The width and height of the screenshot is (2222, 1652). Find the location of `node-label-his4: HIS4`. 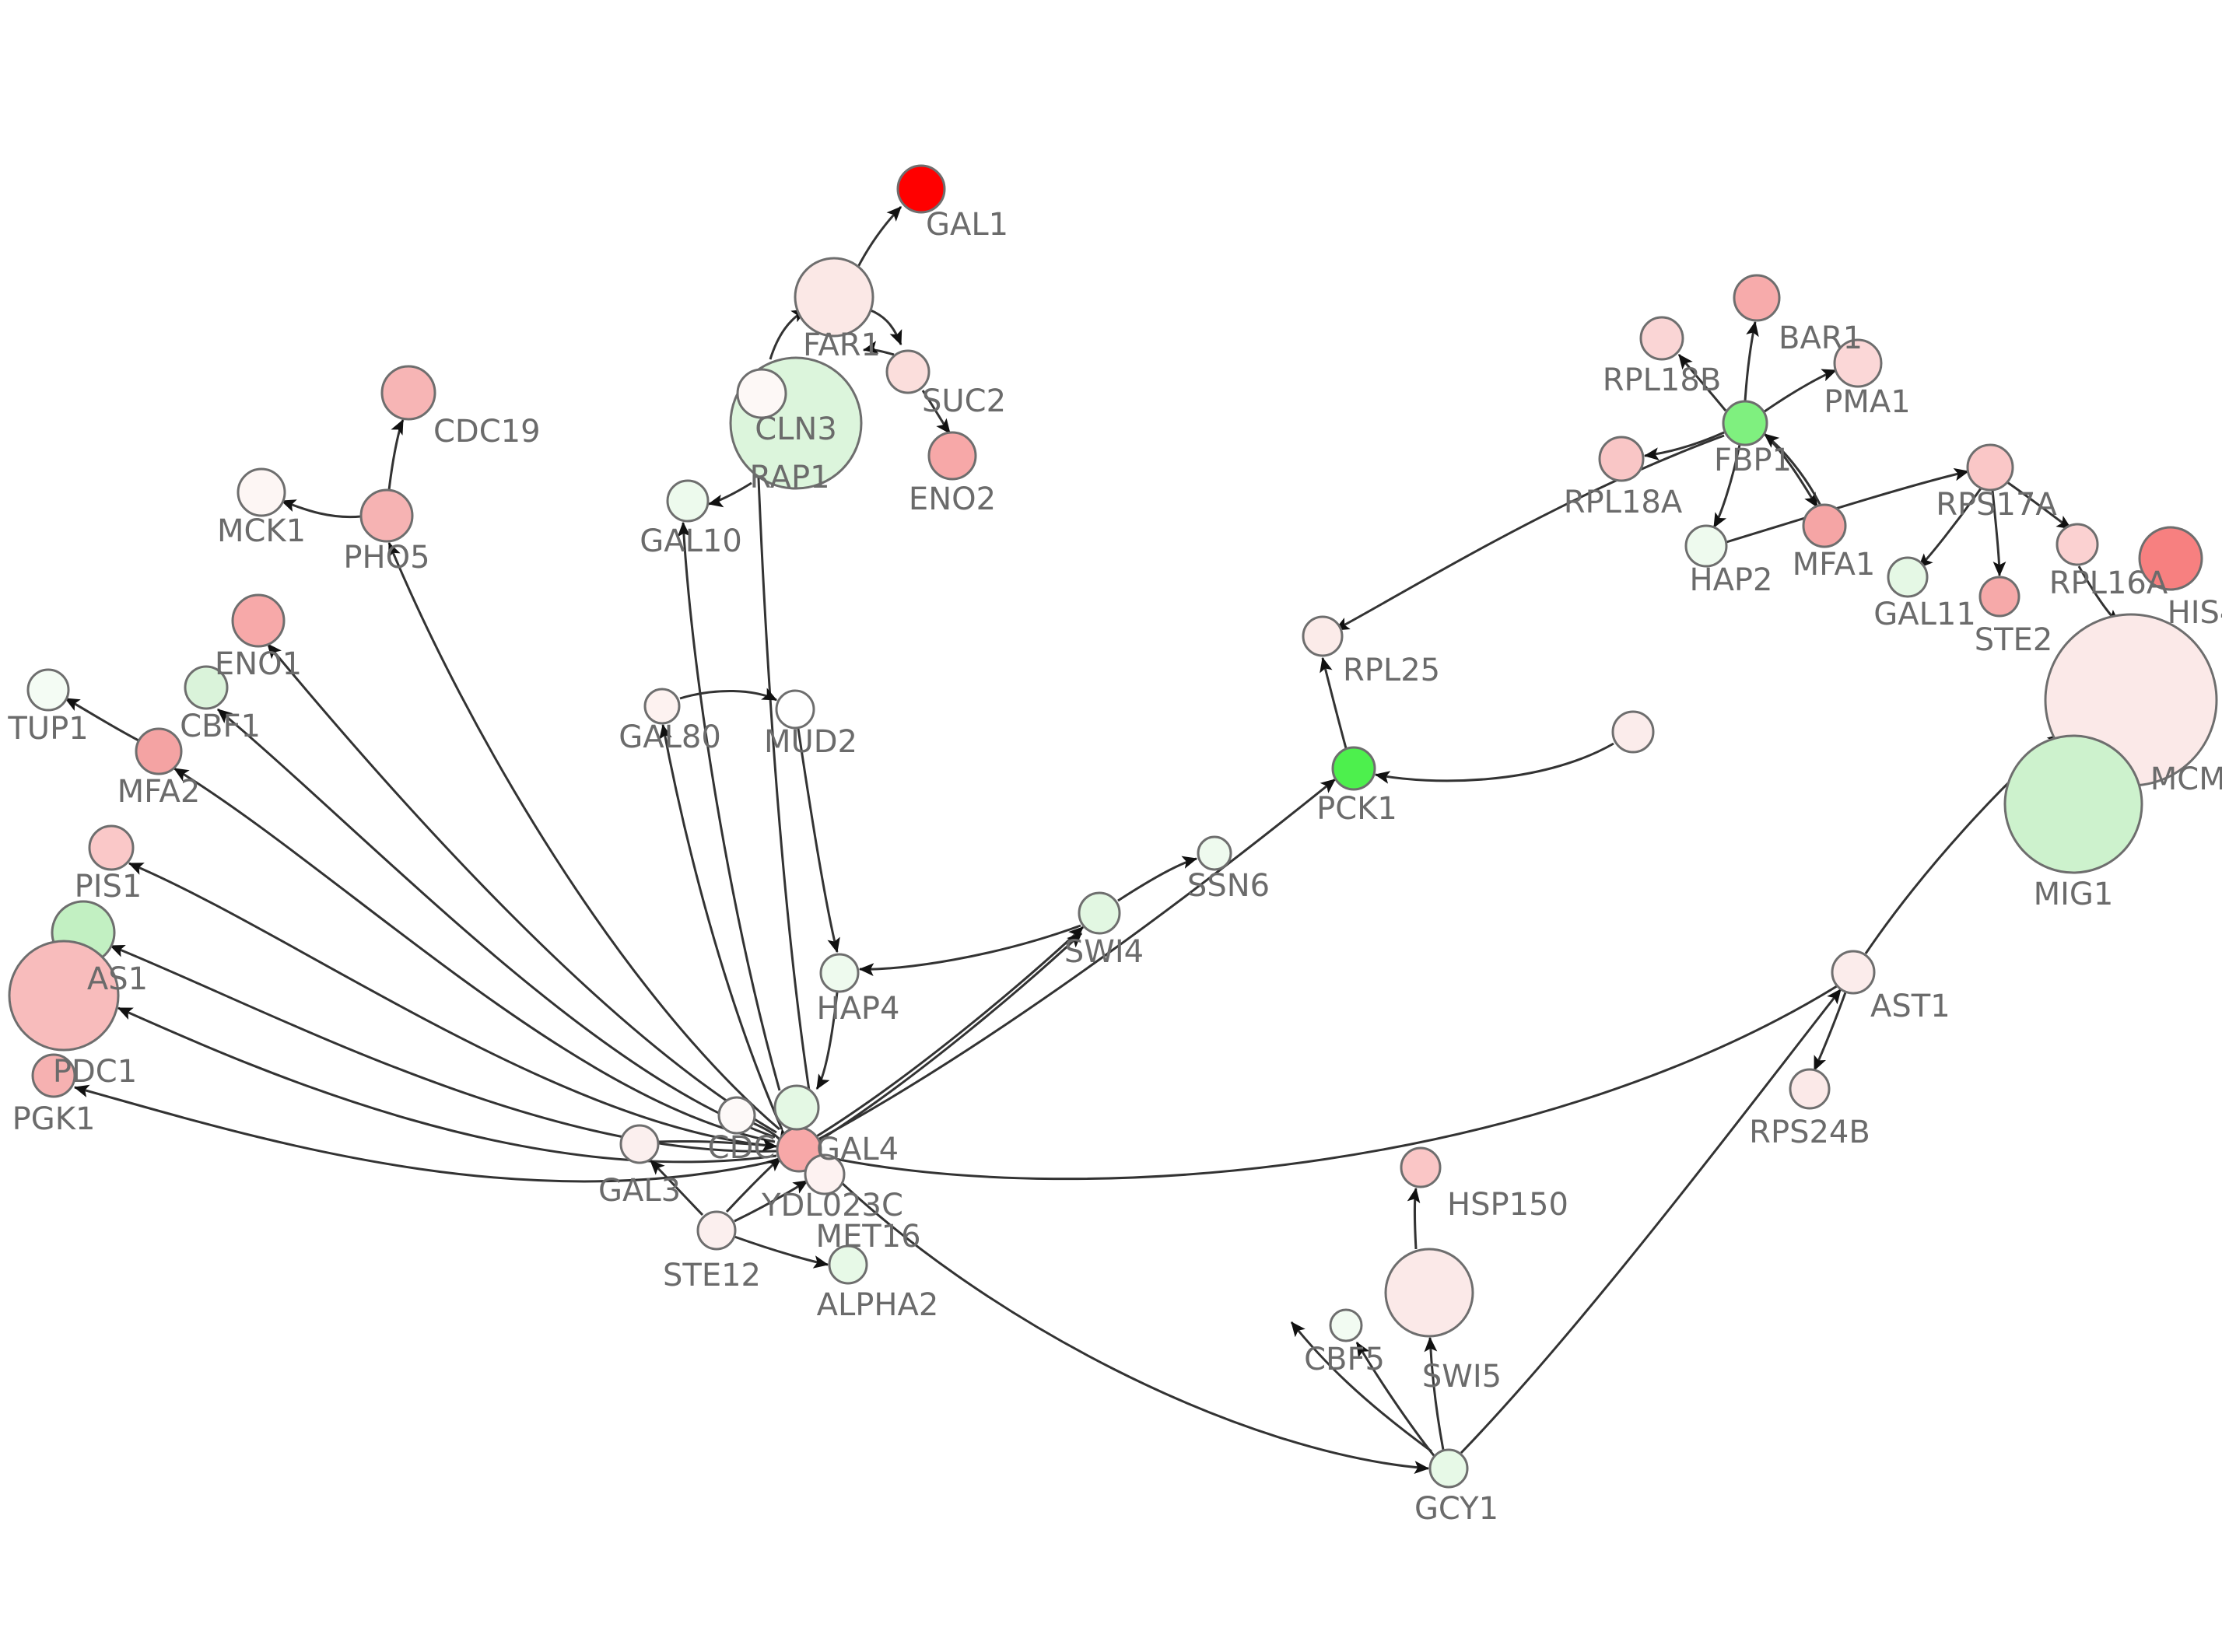

node-label-his4: HIS4 is located at coordinates (2195, 613).